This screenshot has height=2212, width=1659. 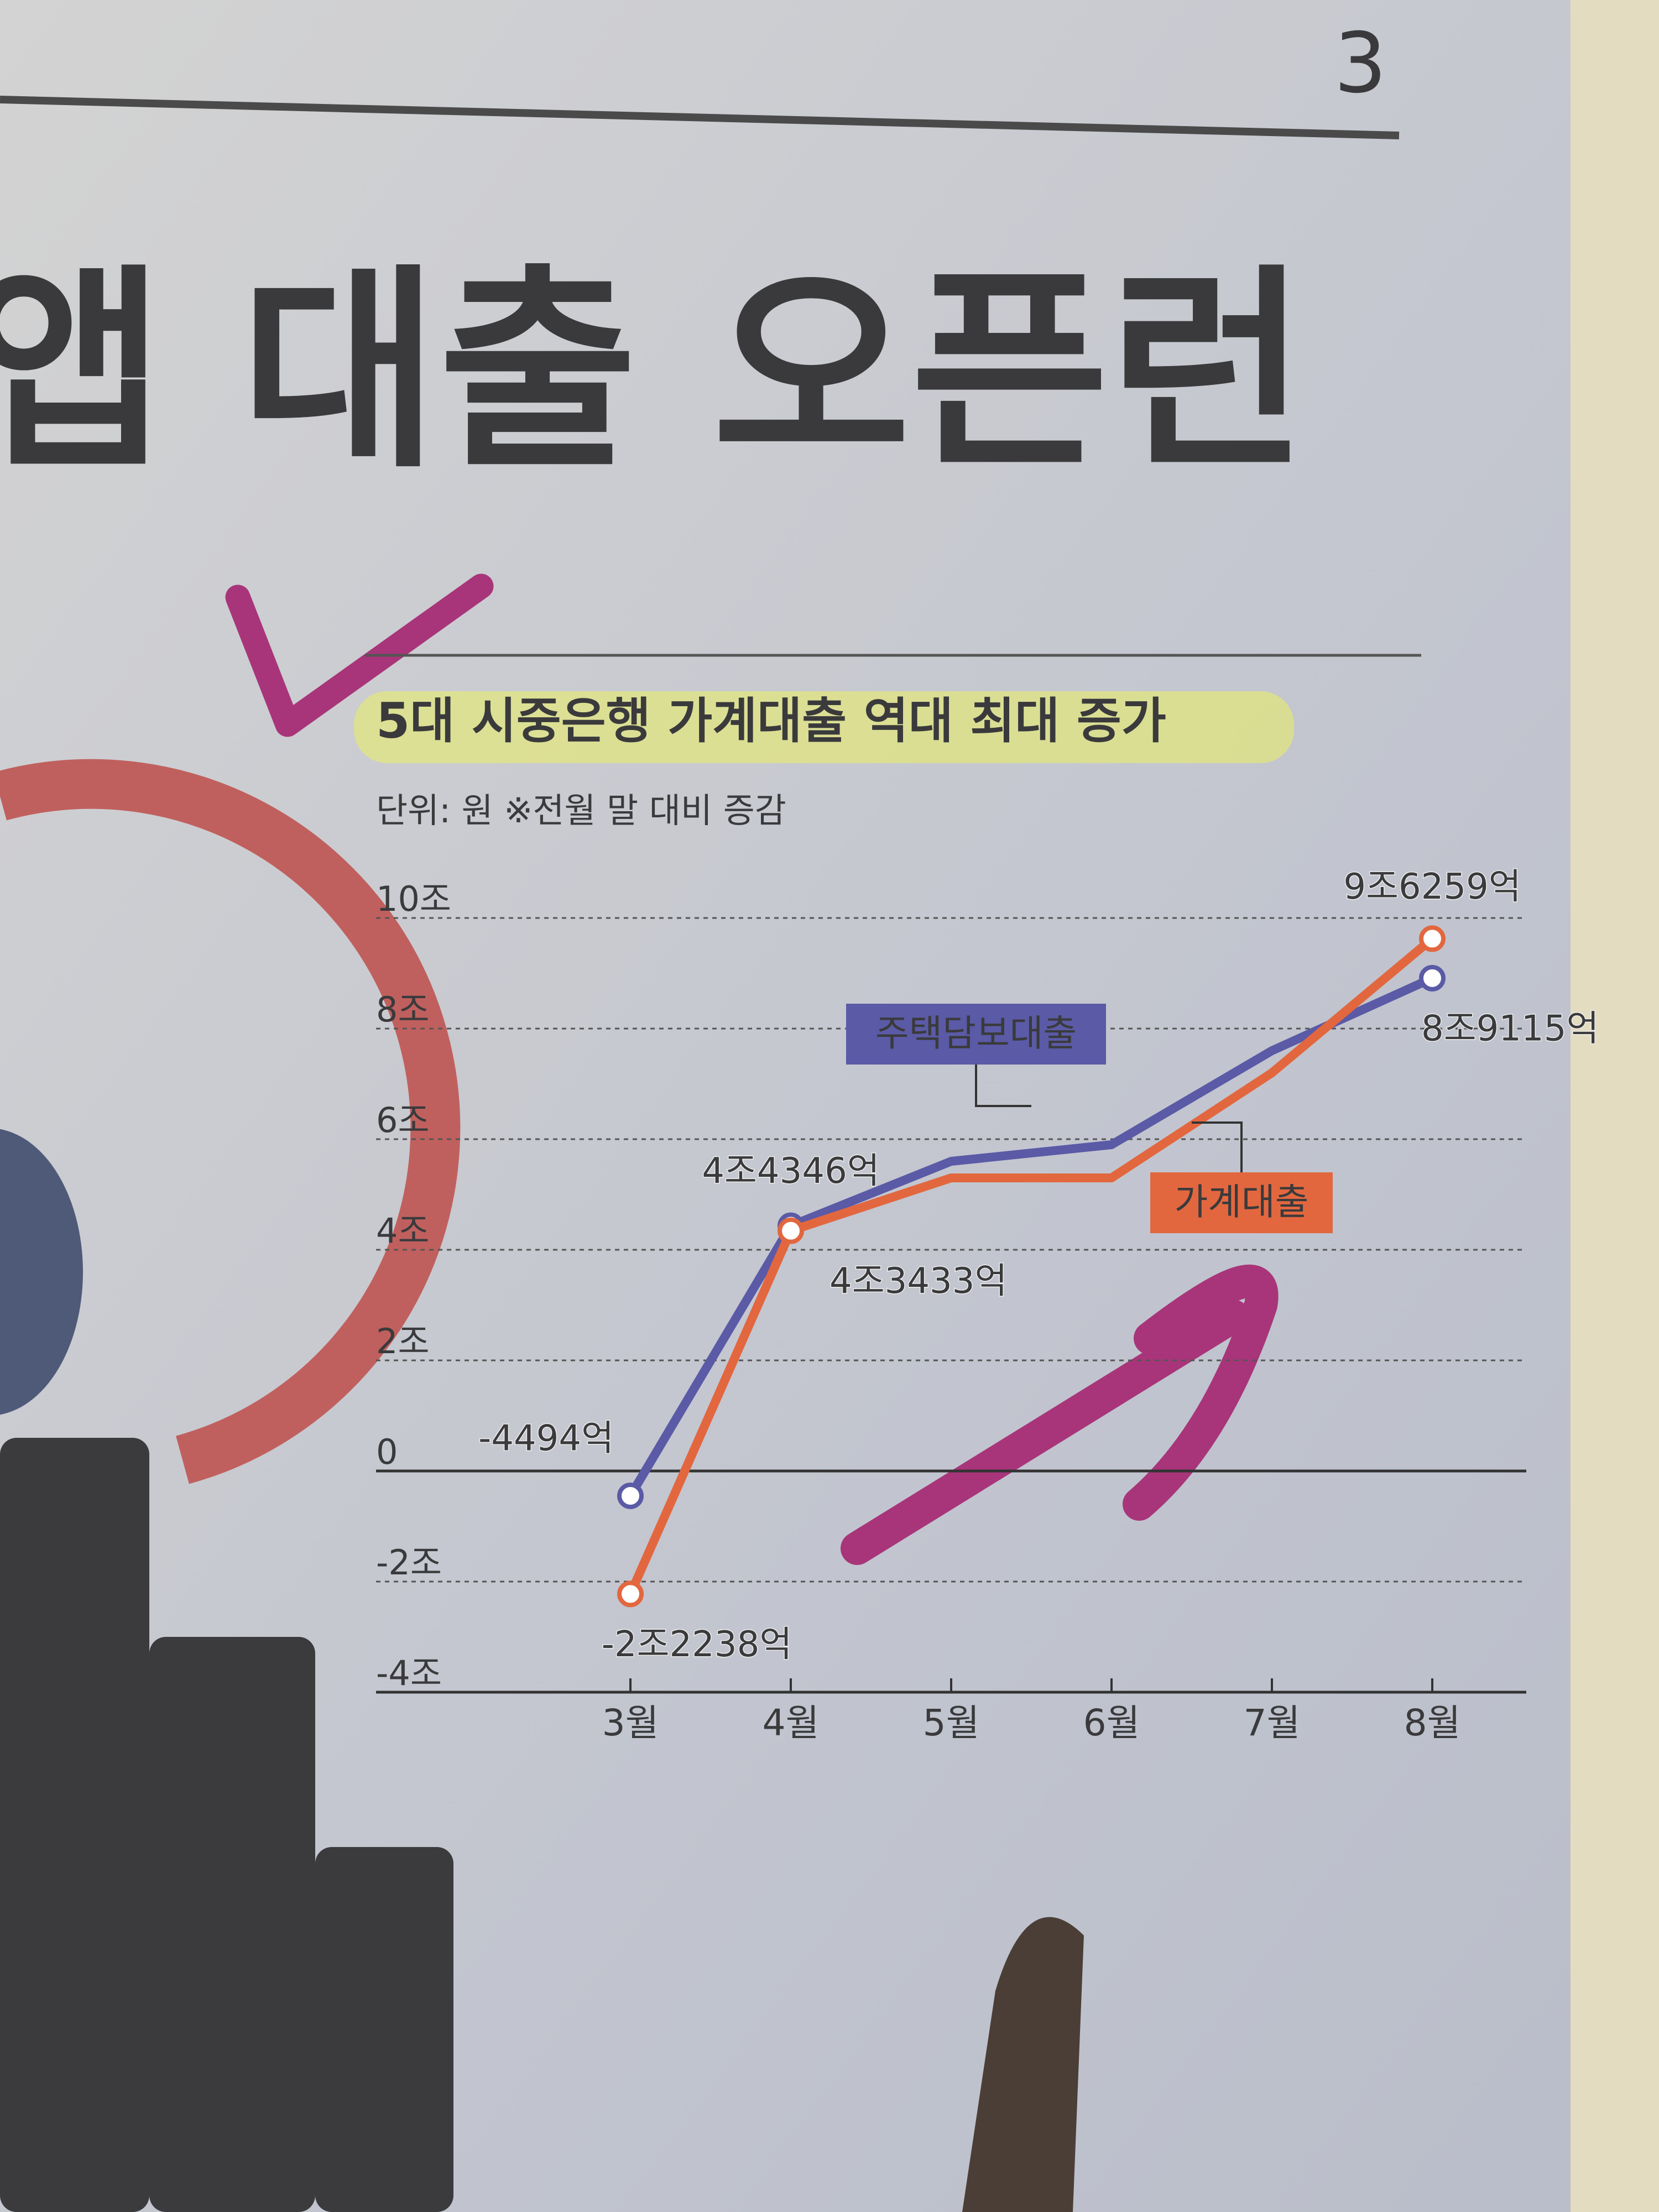 What do you see at coordinates (791, 1723) in the screenshot?
I see `x-tick-label: 4월` at bounding box center [791, 1723].